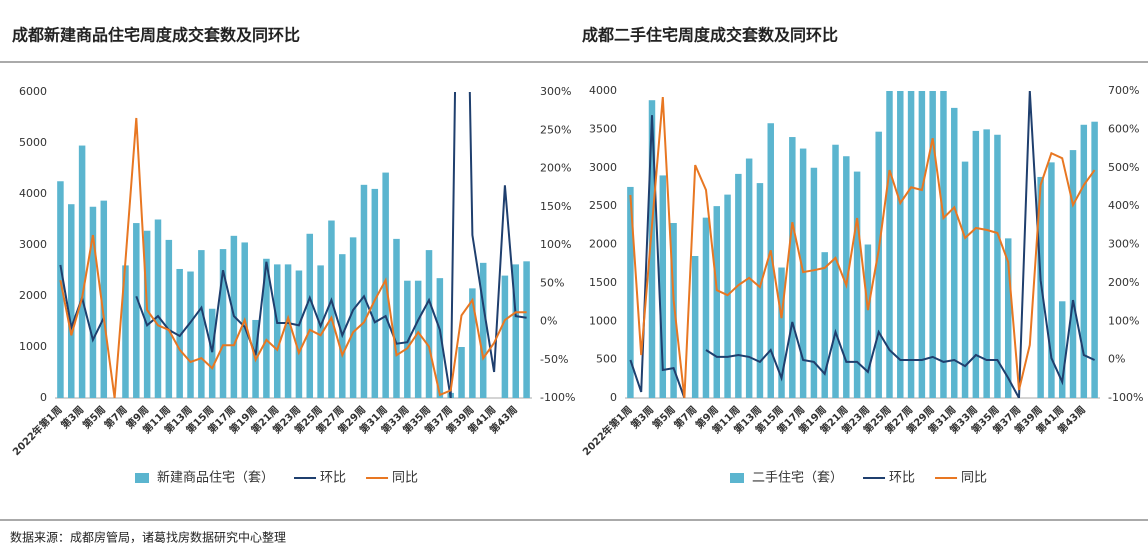 The image size is (1148, 558). I want to click on y2-tick-label: -100%, so click(1125, 397).